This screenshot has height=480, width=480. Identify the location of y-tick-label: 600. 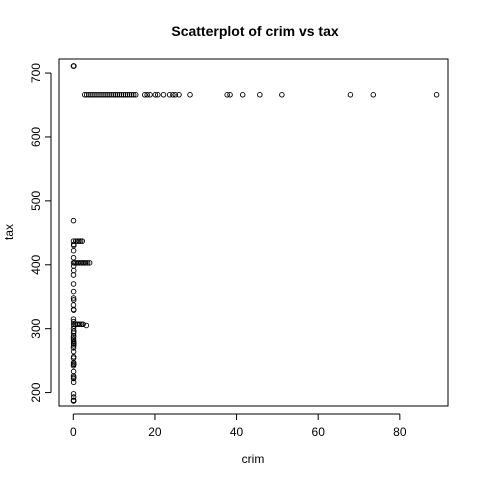
(36, 137).